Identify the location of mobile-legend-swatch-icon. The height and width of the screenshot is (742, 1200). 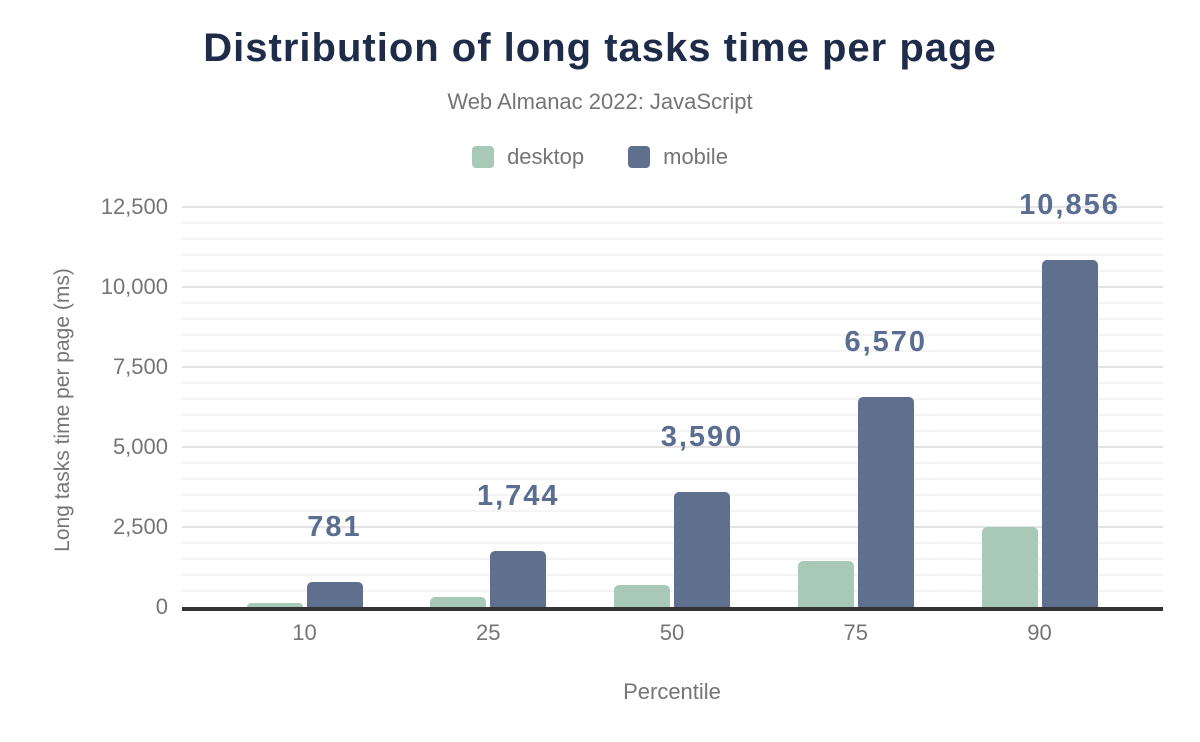
(639, 157).